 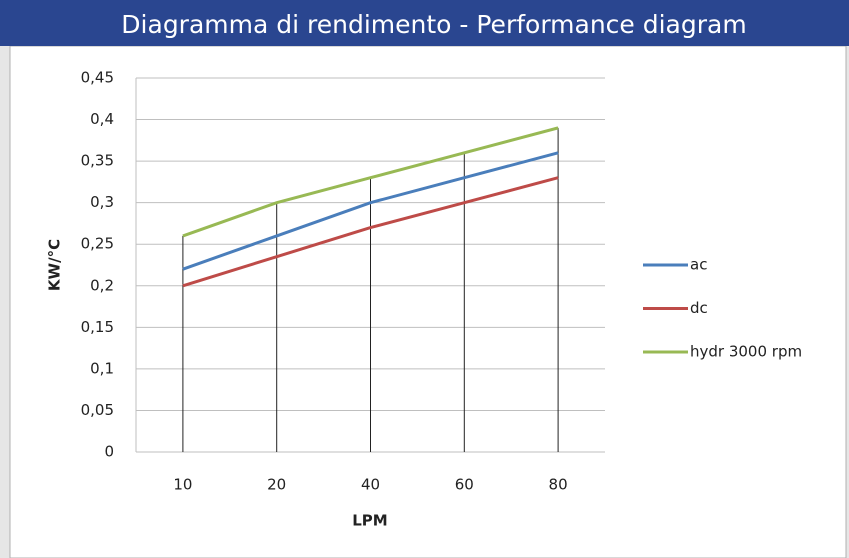 I want to click on x-tick-label: 40, so click(x=370, y=485).